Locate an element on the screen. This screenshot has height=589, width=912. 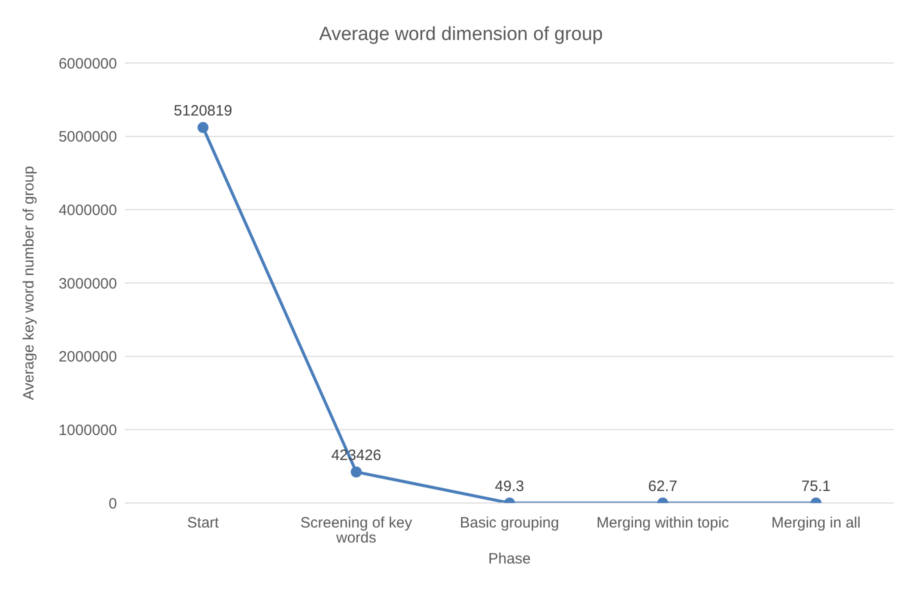
data-label: 75.1 is located at coordinates (816, 486).